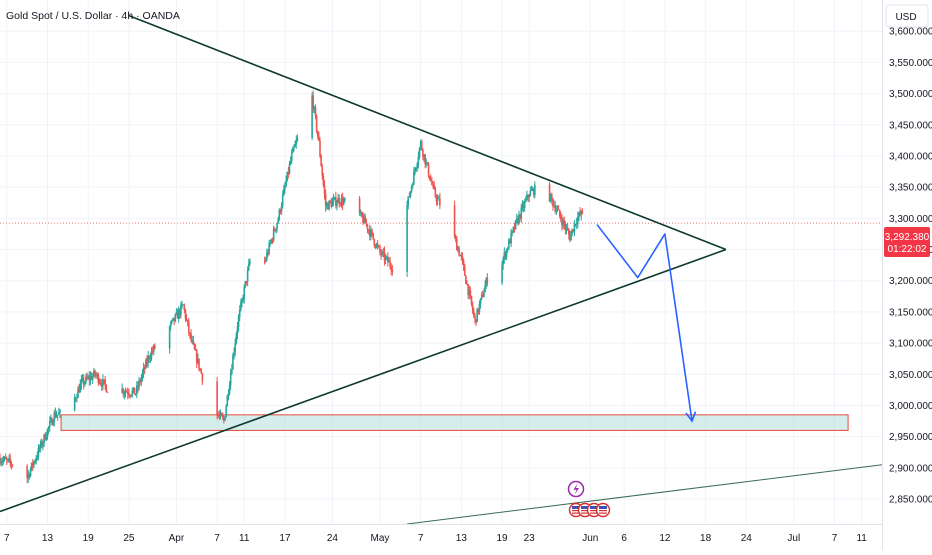  I want to click on flag-canton, so click(576, 507).